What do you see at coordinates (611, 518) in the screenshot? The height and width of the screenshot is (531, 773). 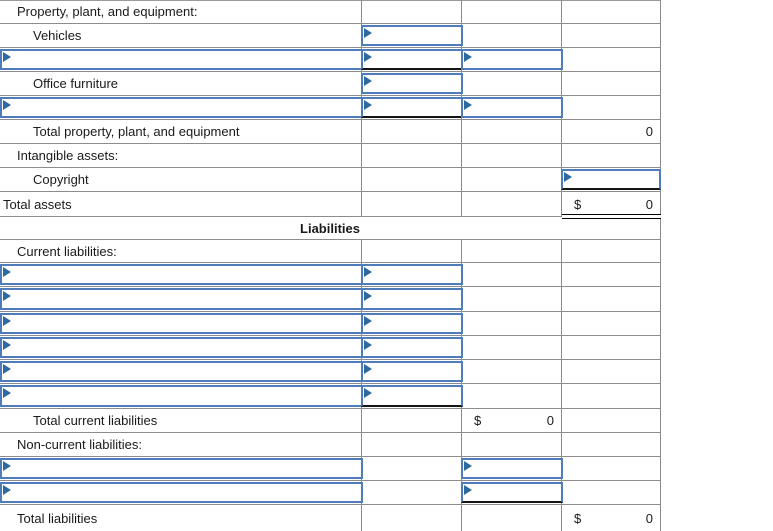 I see `total-liabilities-value-cell: $ 0` at bounding box center [611, 518].